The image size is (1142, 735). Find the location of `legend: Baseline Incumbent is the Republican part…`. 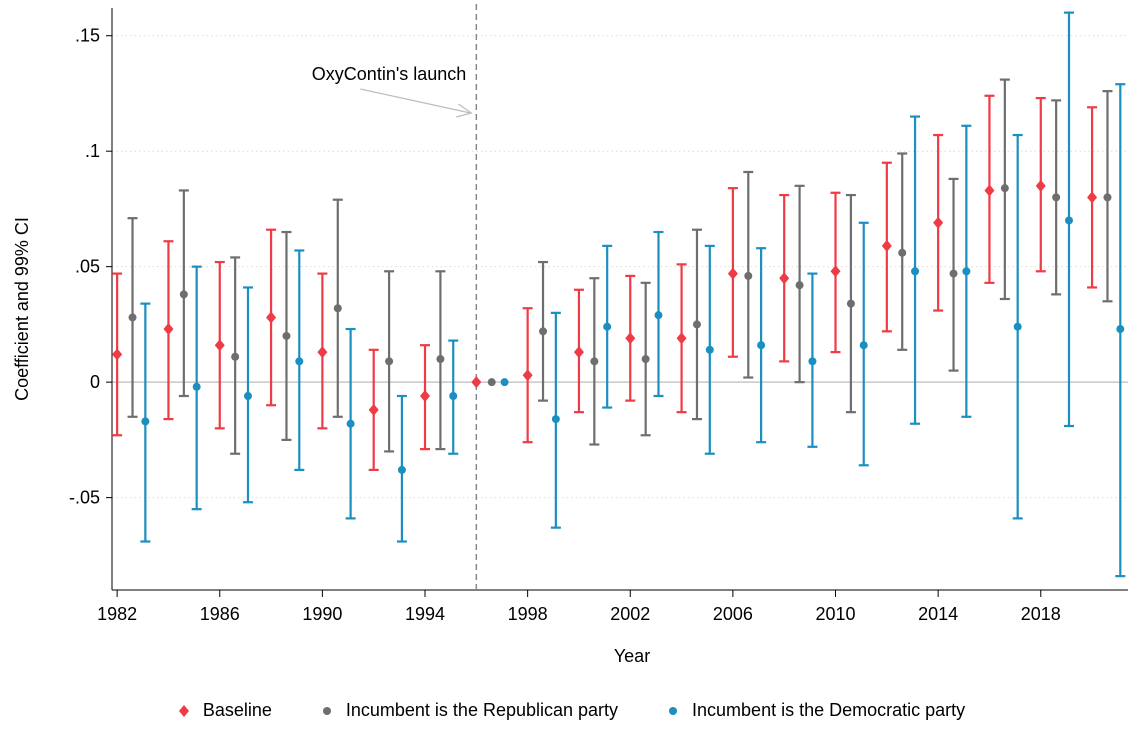

legend: Baseline Incumbent is the Republican part… is located at coordinates (571, 710).